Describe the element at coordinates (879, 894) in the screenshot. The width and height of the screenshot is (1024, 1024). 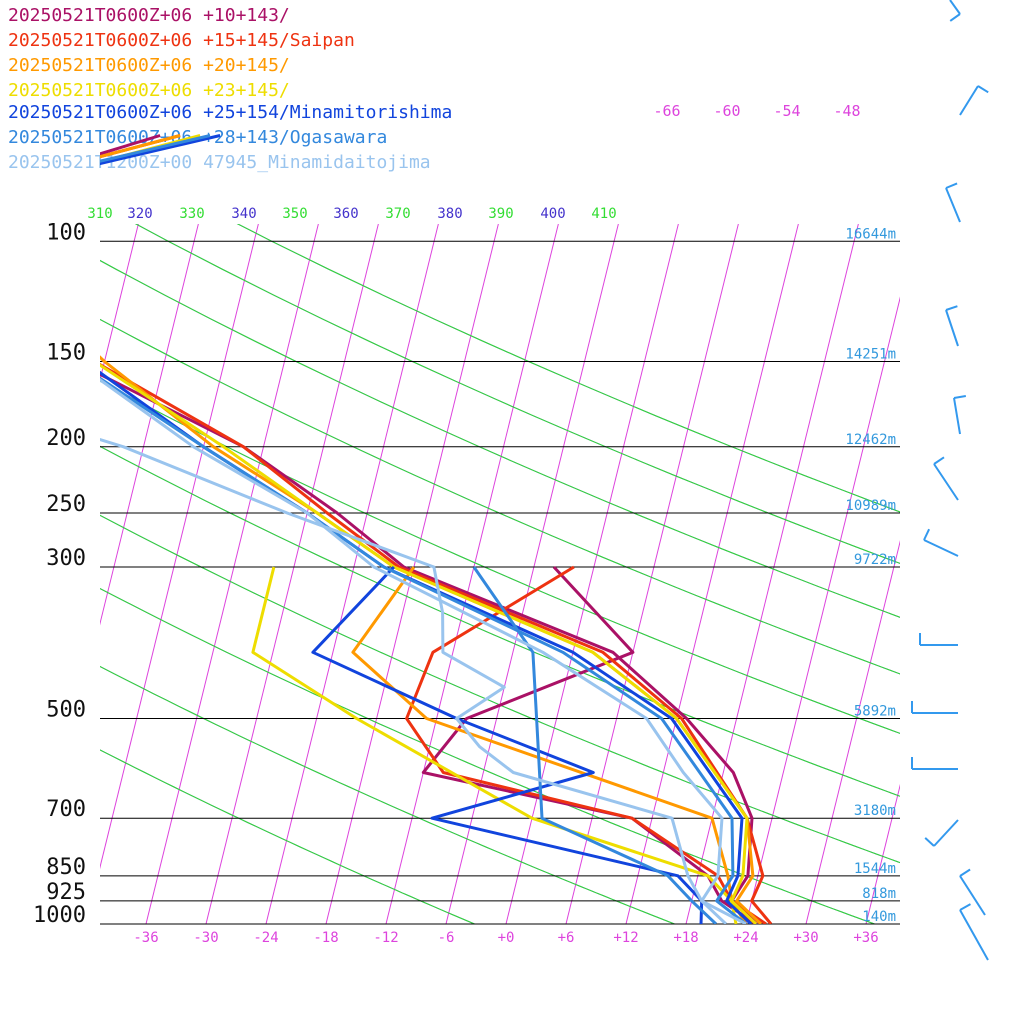
I see `height-label: 818m` at that location.